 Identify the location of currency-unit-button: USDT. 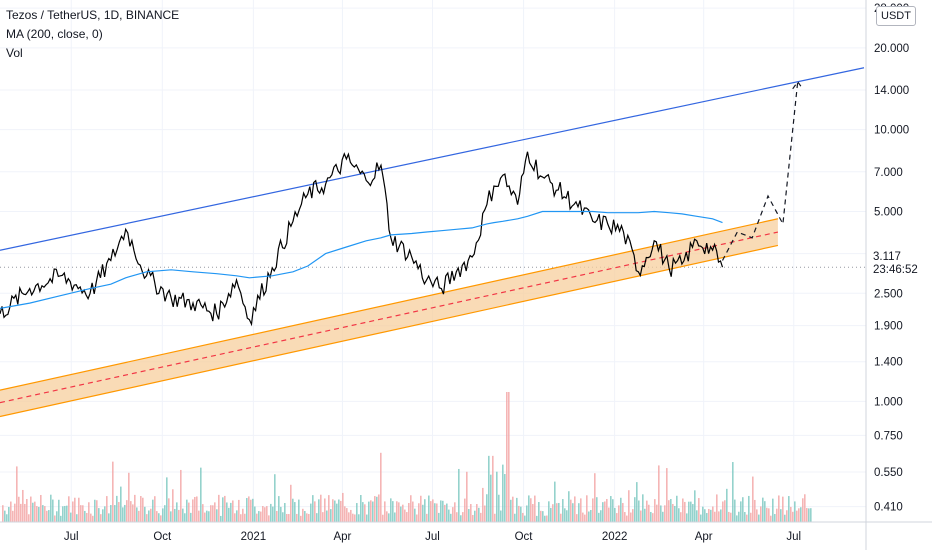
(896, 16).